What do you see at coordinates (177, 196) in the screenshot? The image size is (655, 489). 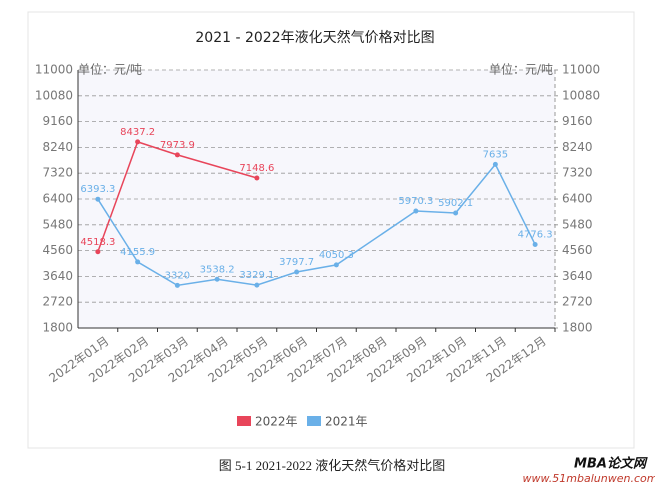 I see `series-line` at bounding box center [177, 196].